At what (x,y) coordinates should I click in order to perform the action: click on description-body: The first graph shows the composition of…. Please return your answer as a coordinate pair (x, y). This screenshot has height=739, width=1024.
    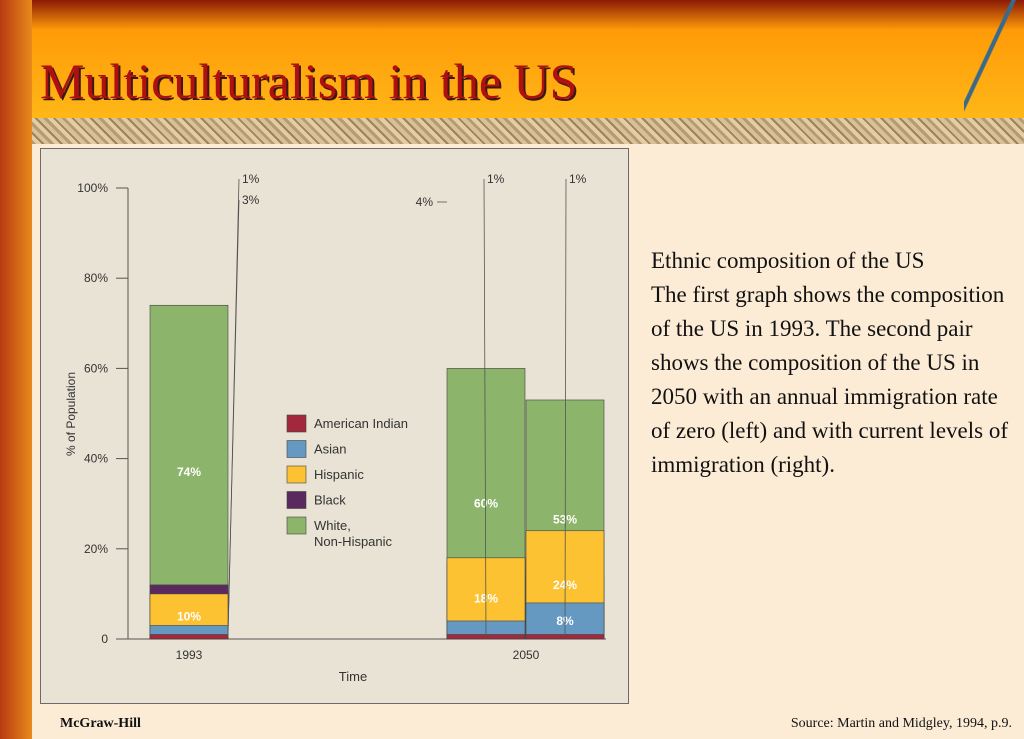
    Looking at the image, I should click on (829, 379).